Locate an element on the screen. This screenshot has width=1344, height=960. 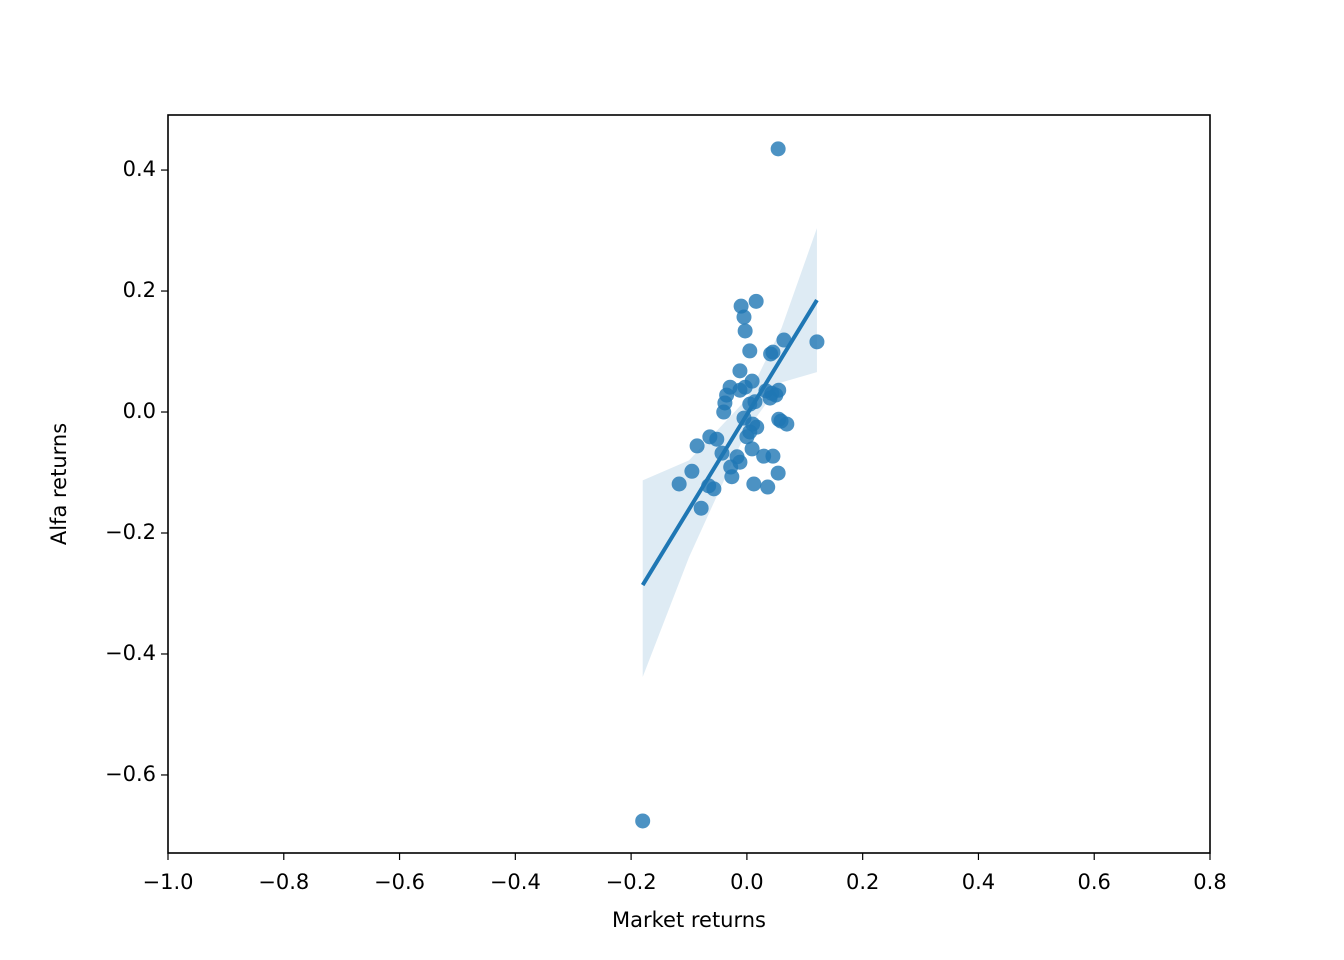
x-tick-label: 0.2 is located at coordinates (862, 882).